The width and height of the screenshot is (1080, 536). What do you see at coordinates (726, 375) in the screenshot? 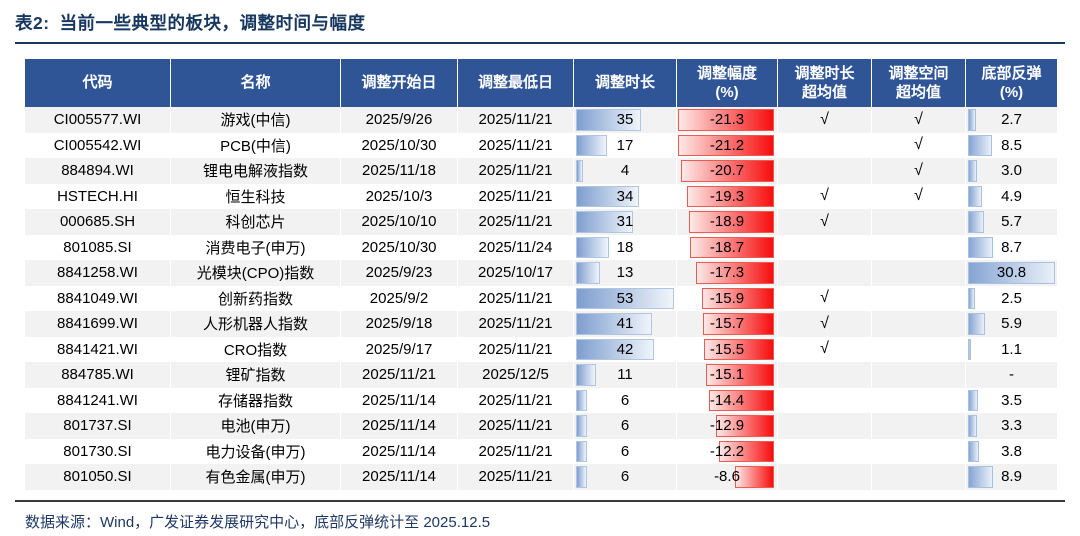
I see `adj-pct-cell: -15.1` at bounding box center [726, 375].